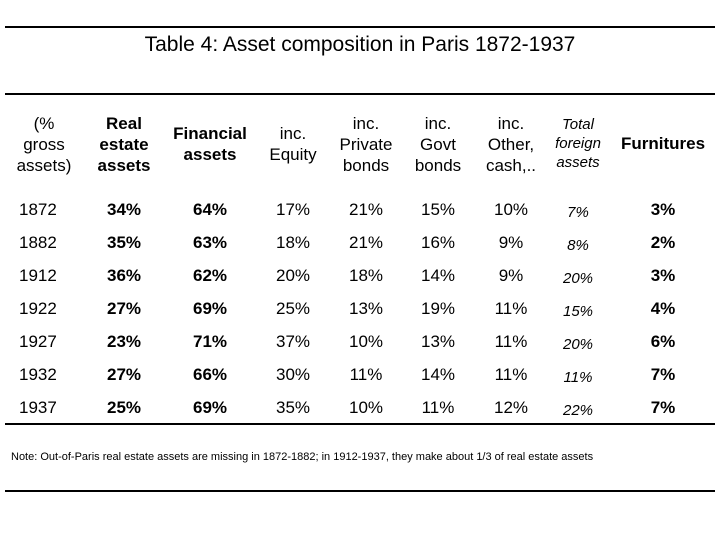 This screenshot has width=720, height=540. I want to click on column-header-line: Equity, so click(293, 154).